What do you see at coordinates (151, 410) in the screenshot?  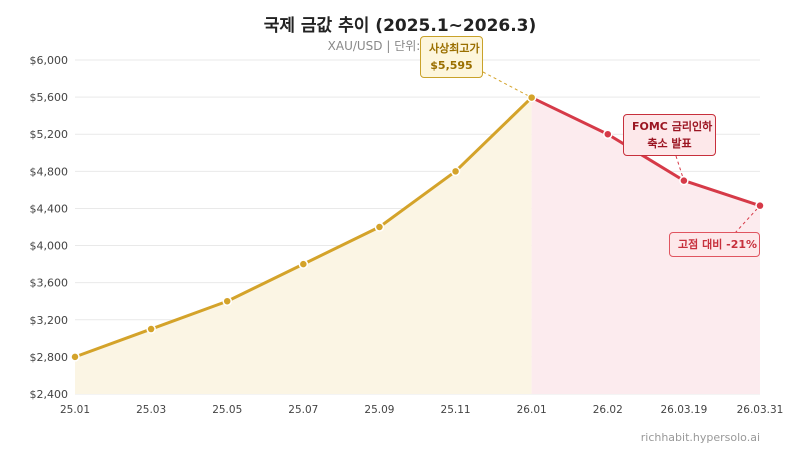 I see `x-tick-label: 25.03` at bounding box center [151, 410].